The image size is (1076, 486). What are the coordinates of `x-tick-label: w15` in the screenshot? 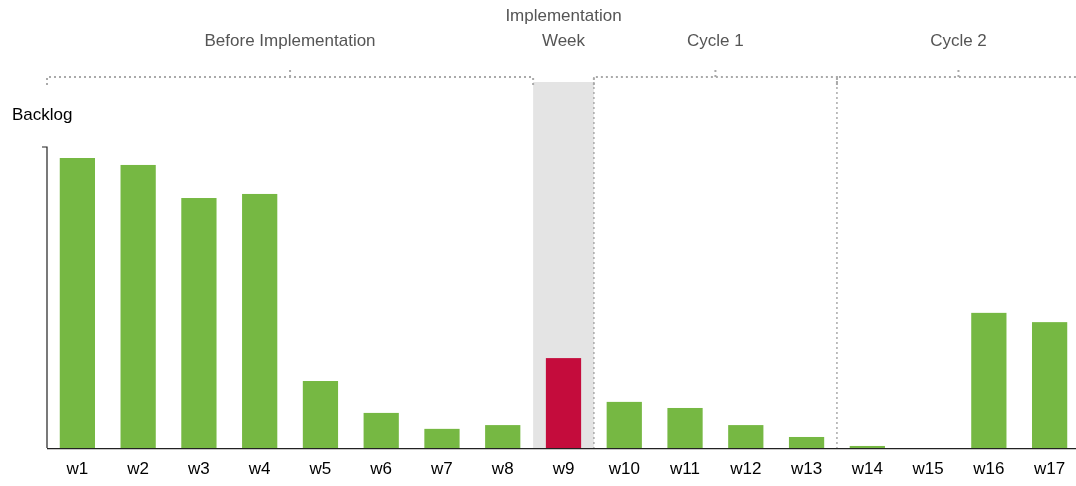 It's located at (927, 468).